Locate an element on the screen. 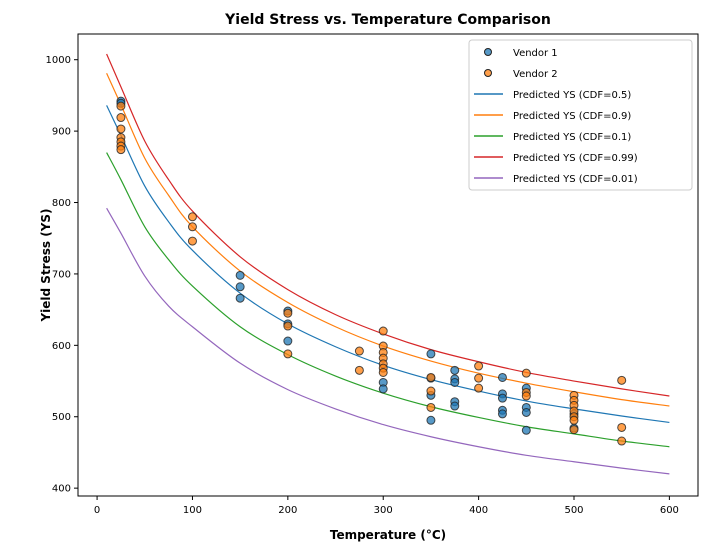 The height and width of the screenshot is (552, 708). x-tick-label: 0 is located at coordinates (97, 510).